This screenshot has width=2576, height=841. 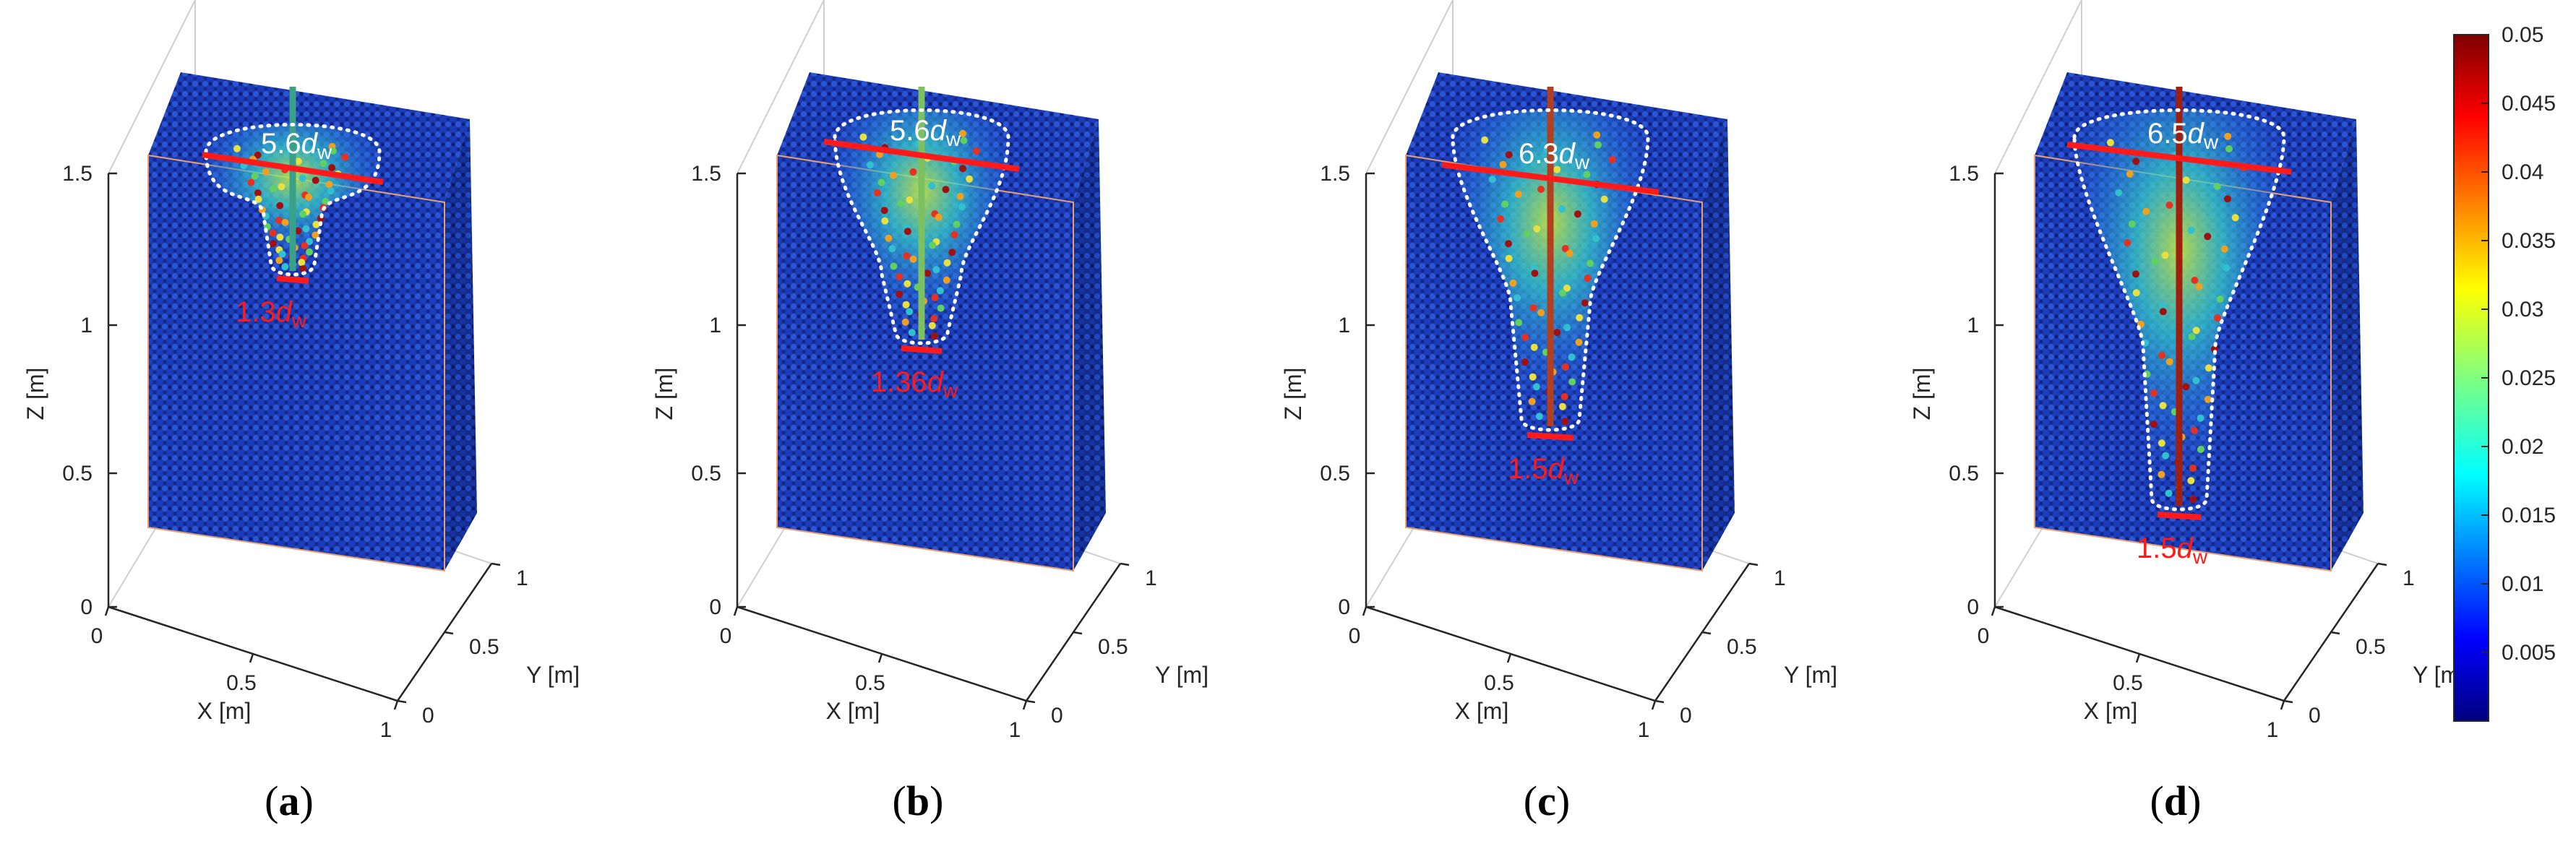 I want to click on panel-label-open: (, so click(x=900, y=801).